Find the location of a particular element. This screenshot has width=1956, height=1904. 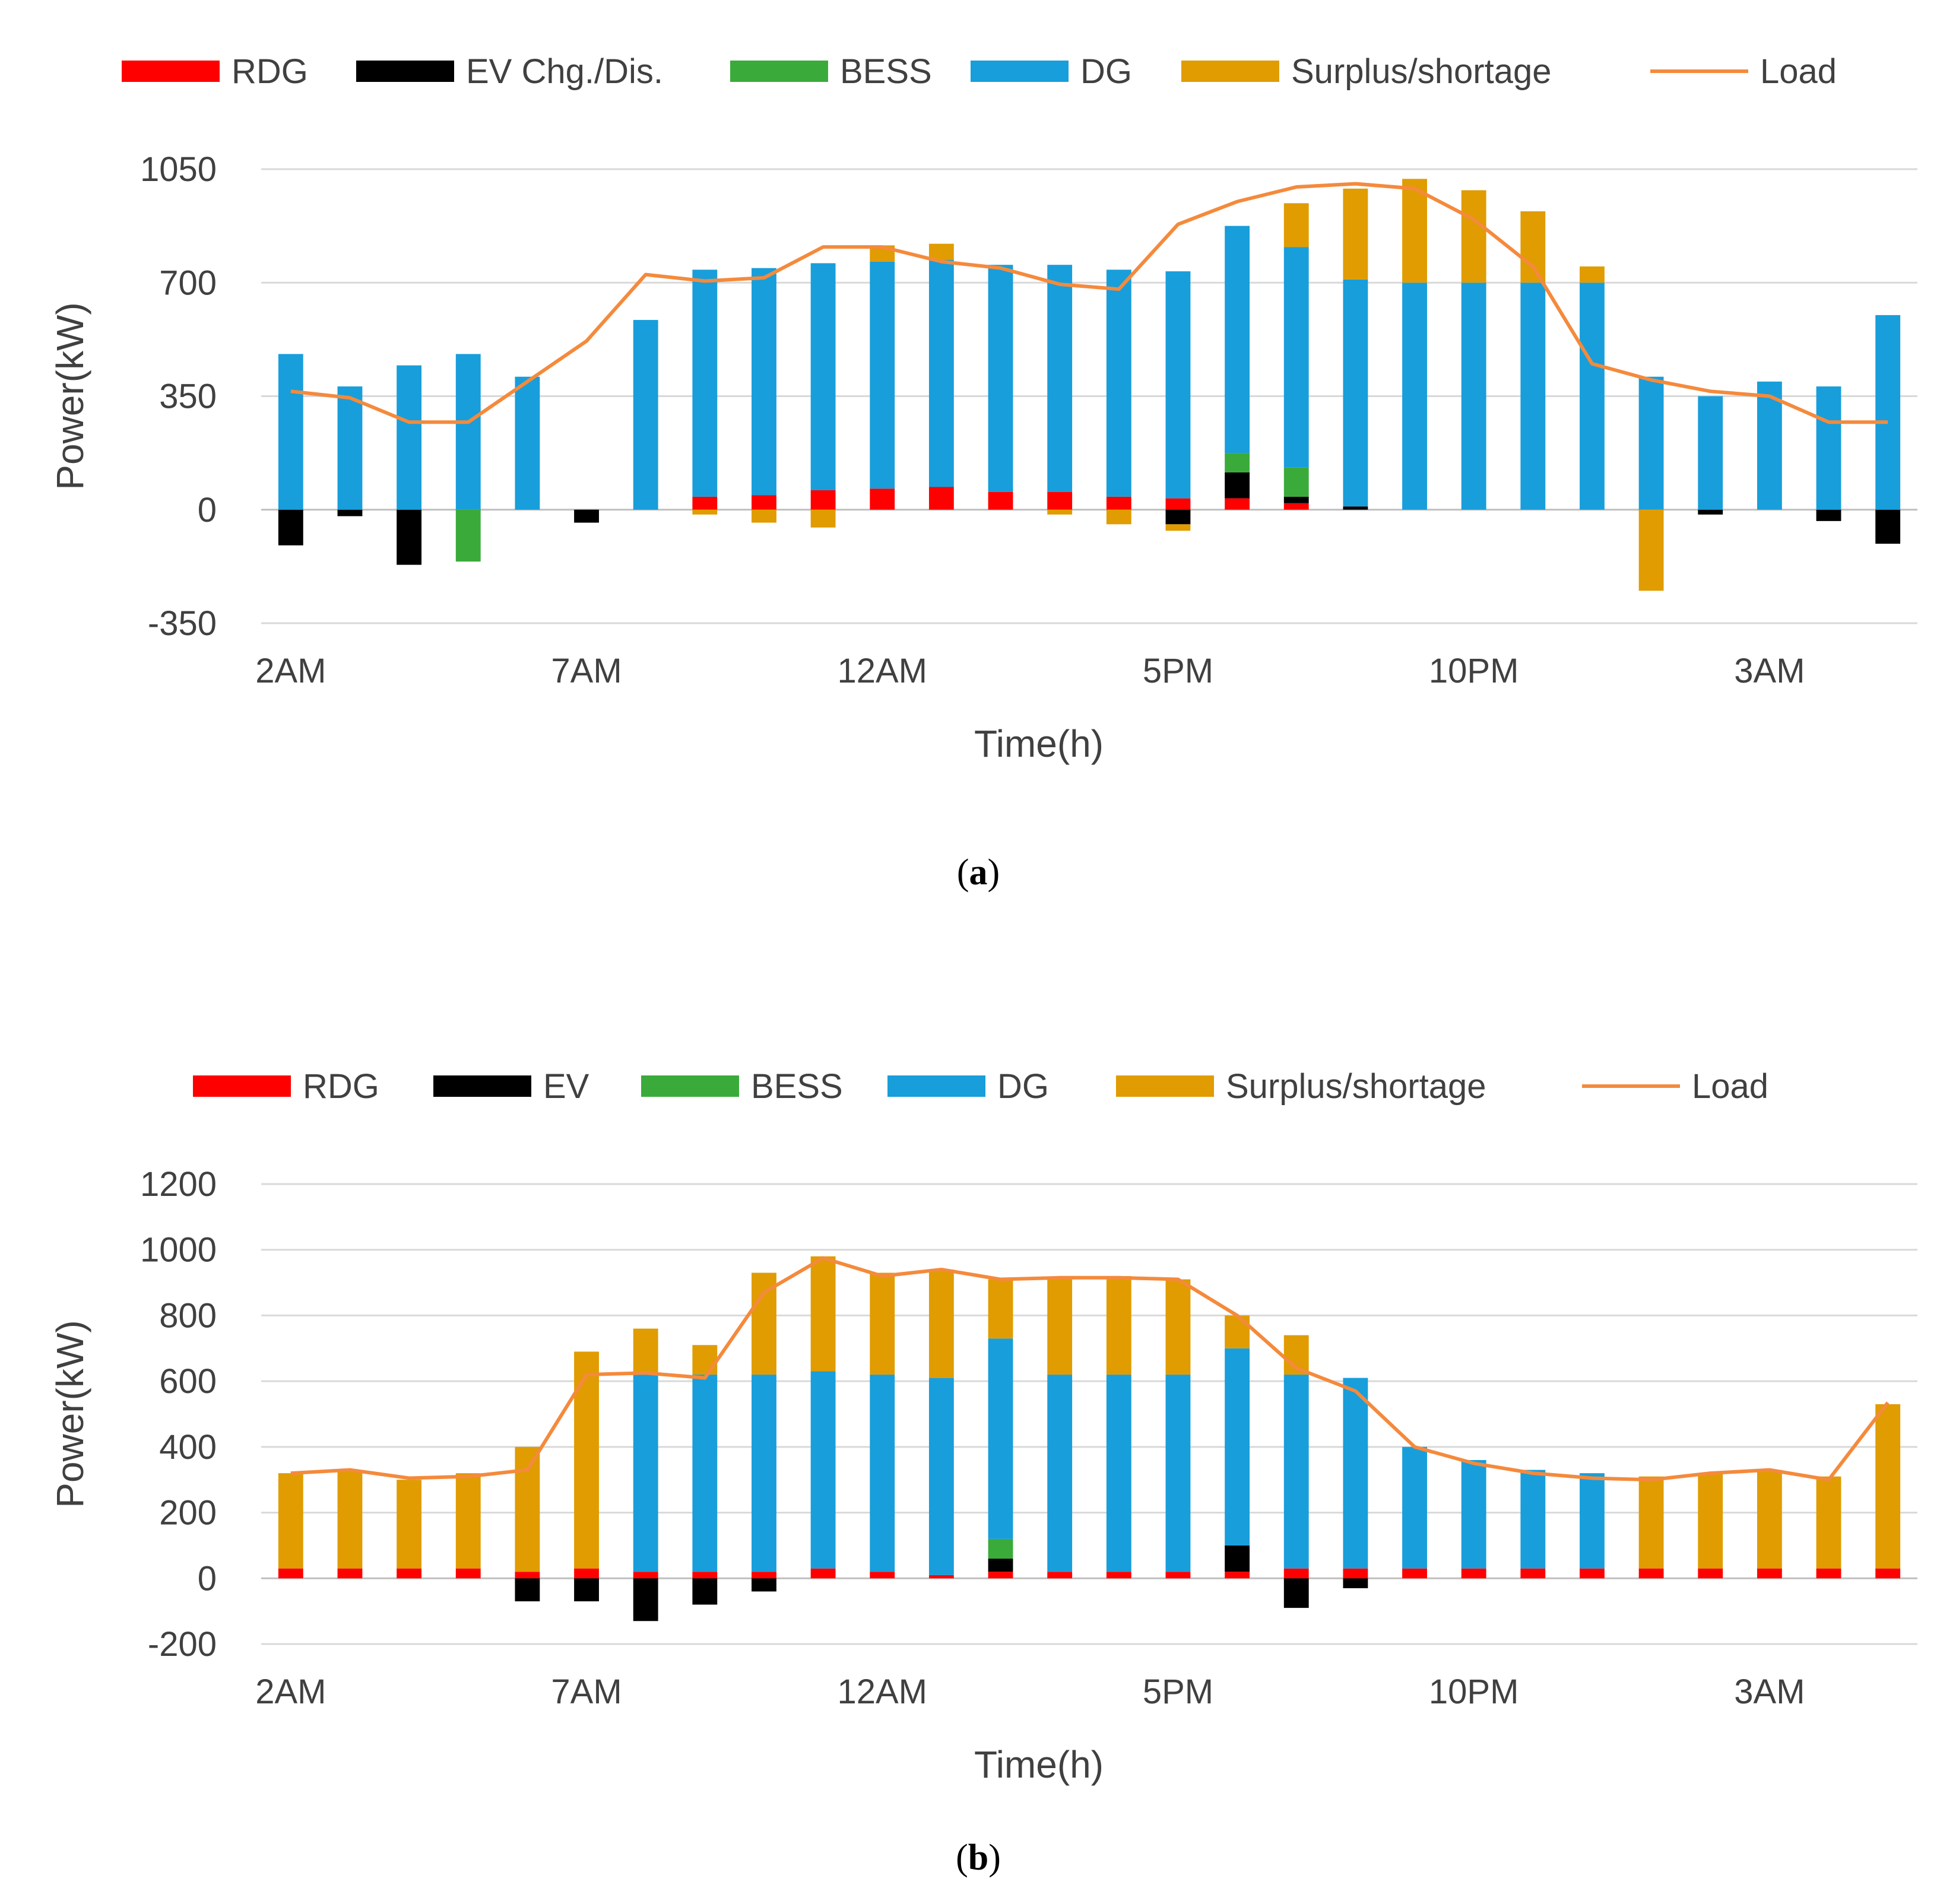

bar-surplus-shortage-h6 is located at coordinates (646, 1351).